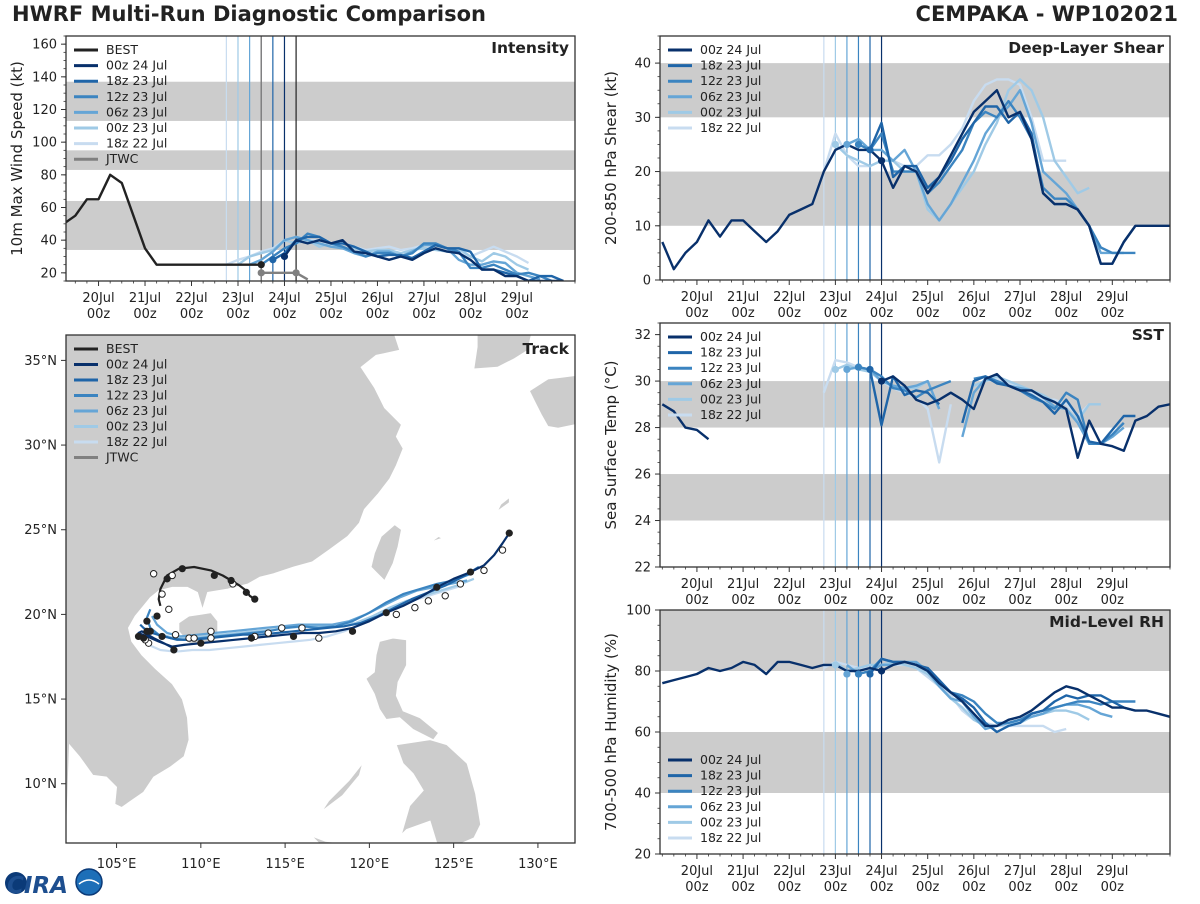  Describe the element at coordinates (743, 297) in the screenshot. I see `shear-xtick-label-date: 21Jul` at that location.